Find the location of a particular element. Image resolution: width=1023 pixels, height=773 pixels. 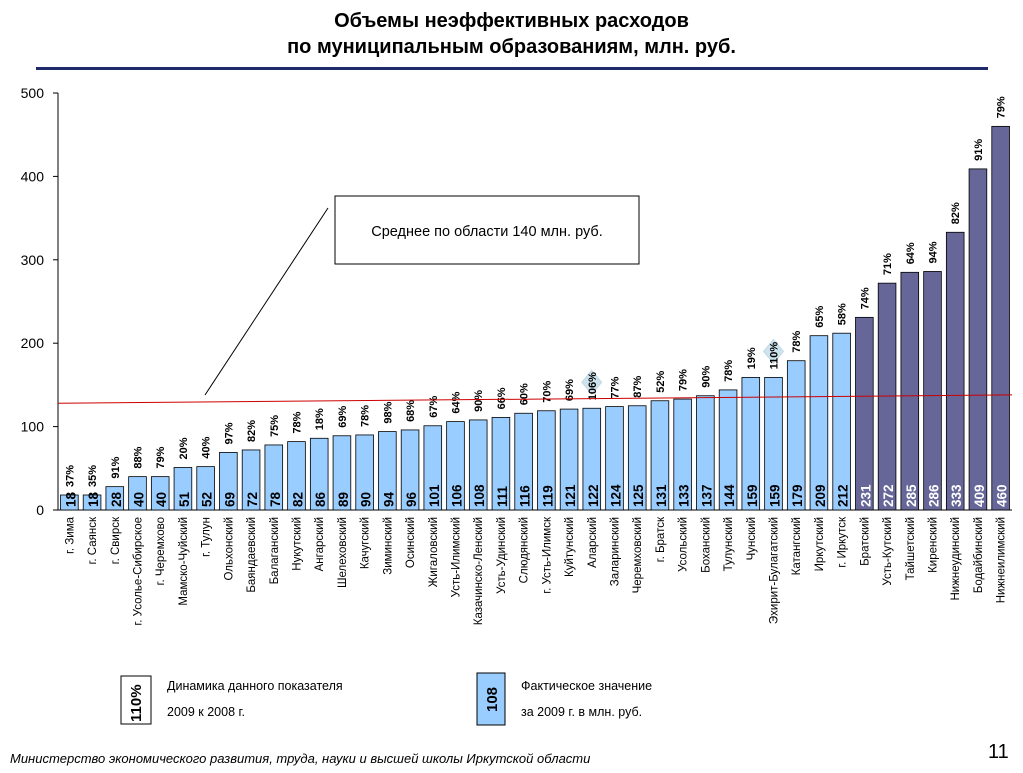

legend-dynamics-sample: 110% is located at coordinates (136, 703).